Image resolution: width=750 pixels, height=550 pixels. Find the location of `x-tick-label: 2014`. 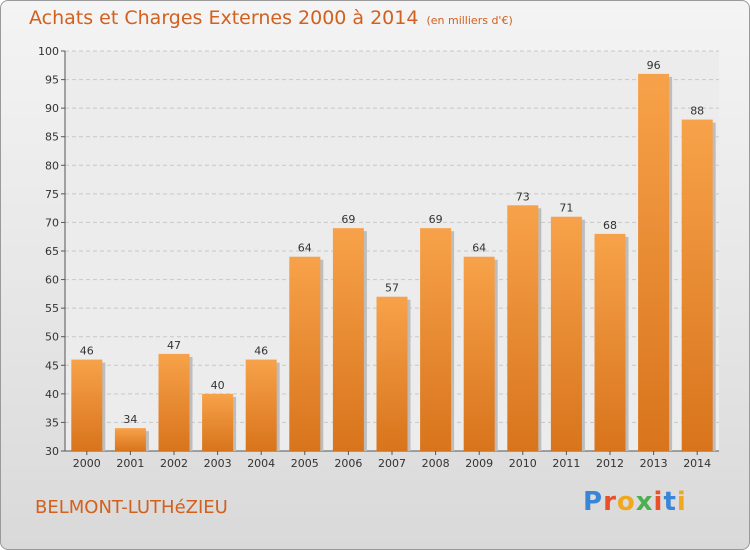

x-tick-label: 2014 is located at coordinates (697, 463).